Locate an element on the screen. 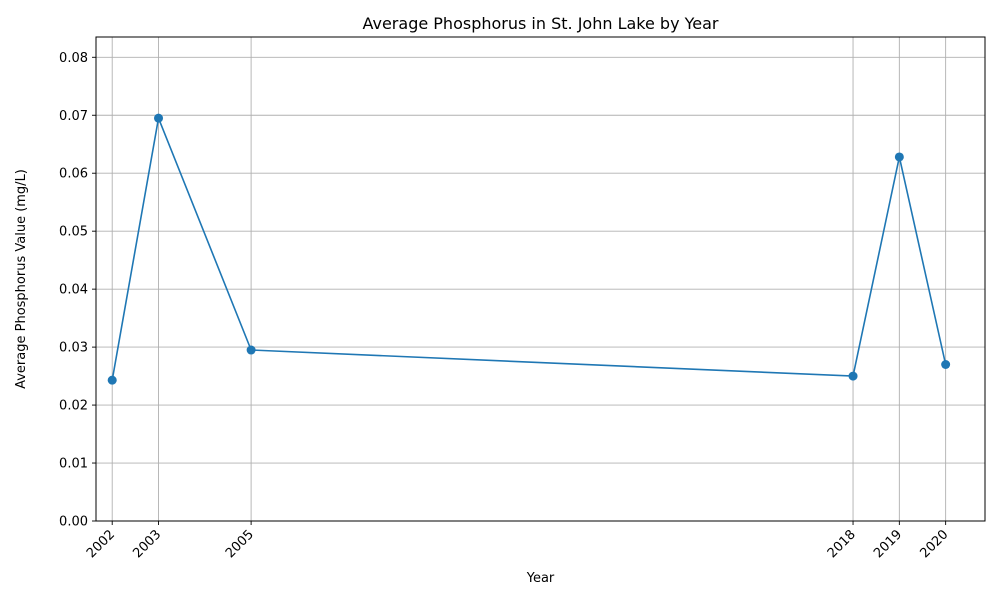  y-tick-label: 0.03 is located at coordinates (73, 348).